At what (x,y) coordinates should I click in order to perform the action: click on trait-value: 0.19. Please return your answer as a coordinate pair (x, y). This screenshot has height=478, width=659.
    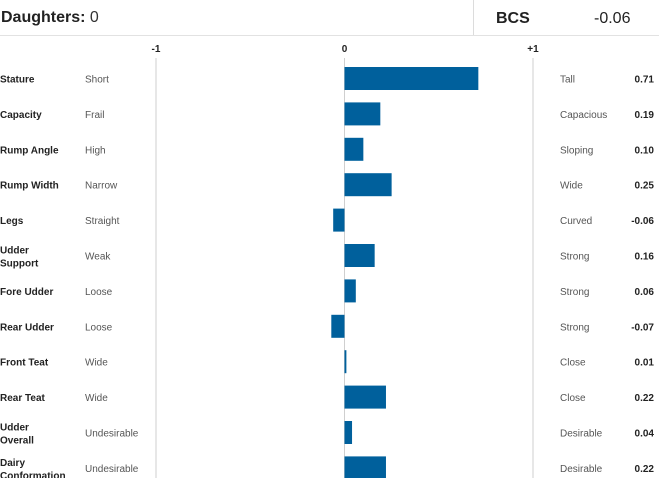
    Looking at the image, I should click on (645, 115).